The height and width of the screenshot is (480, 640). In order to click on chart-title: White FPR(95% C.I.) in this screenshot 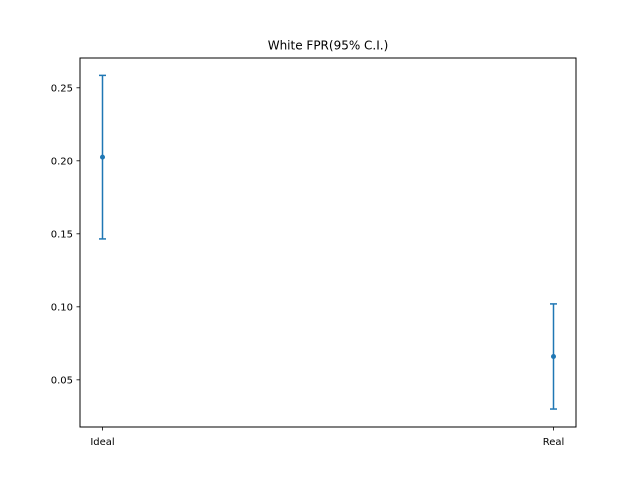, I will do `click(328, 46)`.